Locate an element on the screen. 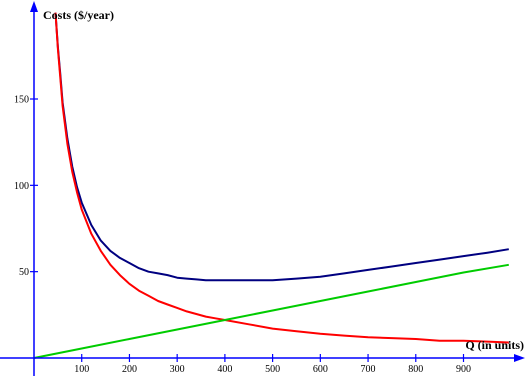 This screenshot has width=526, height=376. x-tick-label: 300 is located at coordinates (177, 369).